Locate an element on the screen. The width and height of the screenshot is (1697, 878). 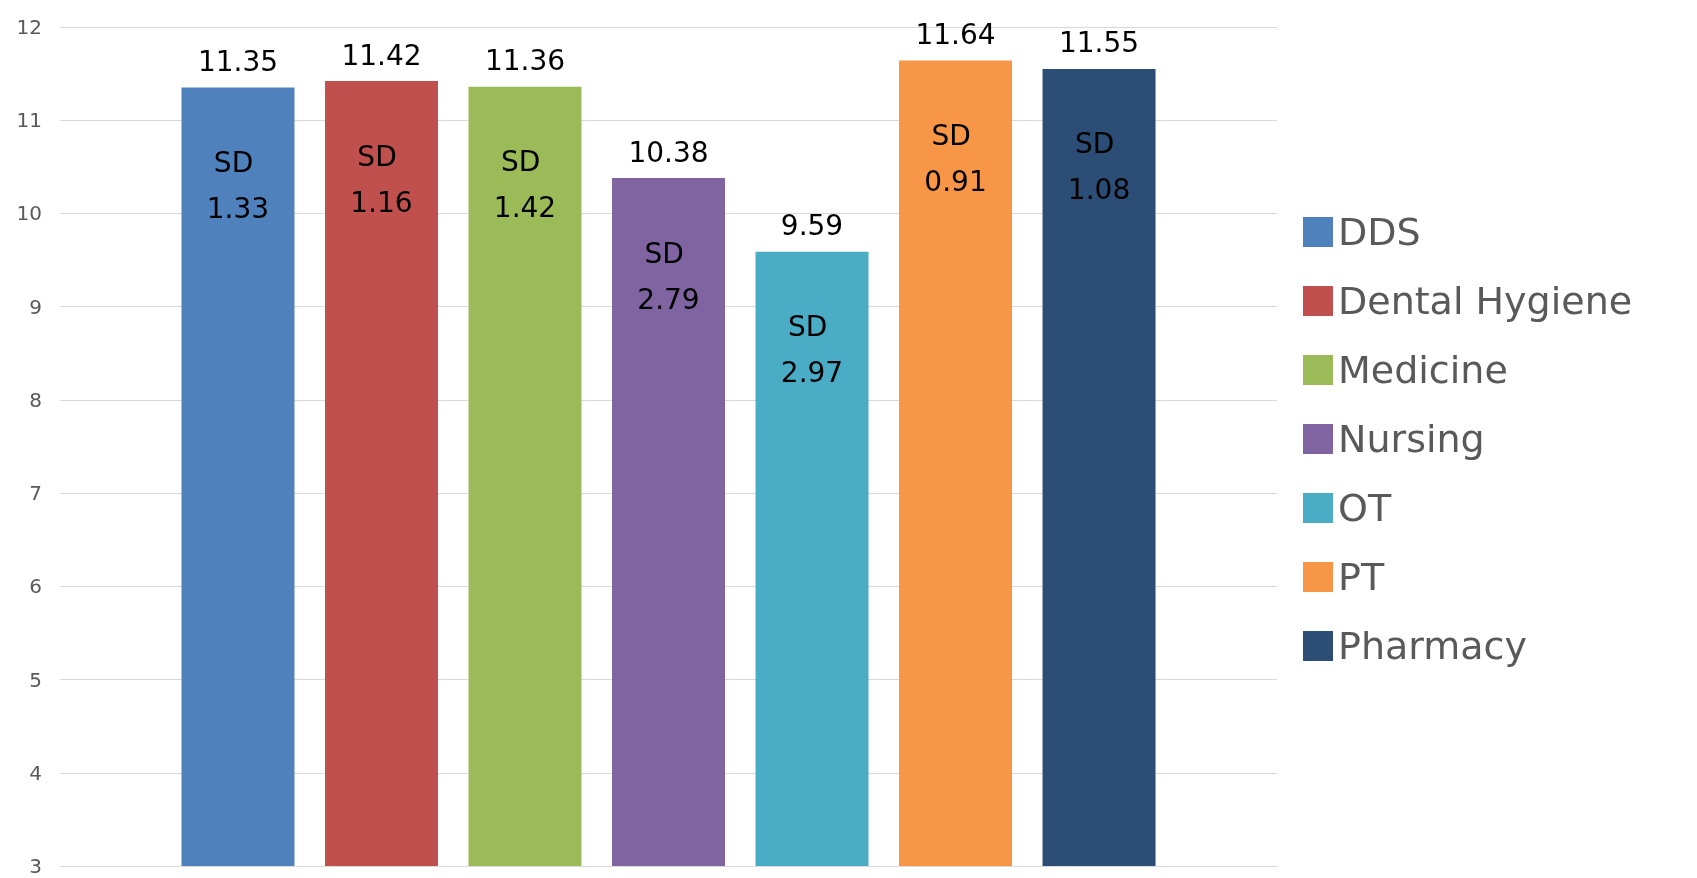
legend-label: DDS is located at coordinates (1379, 232).